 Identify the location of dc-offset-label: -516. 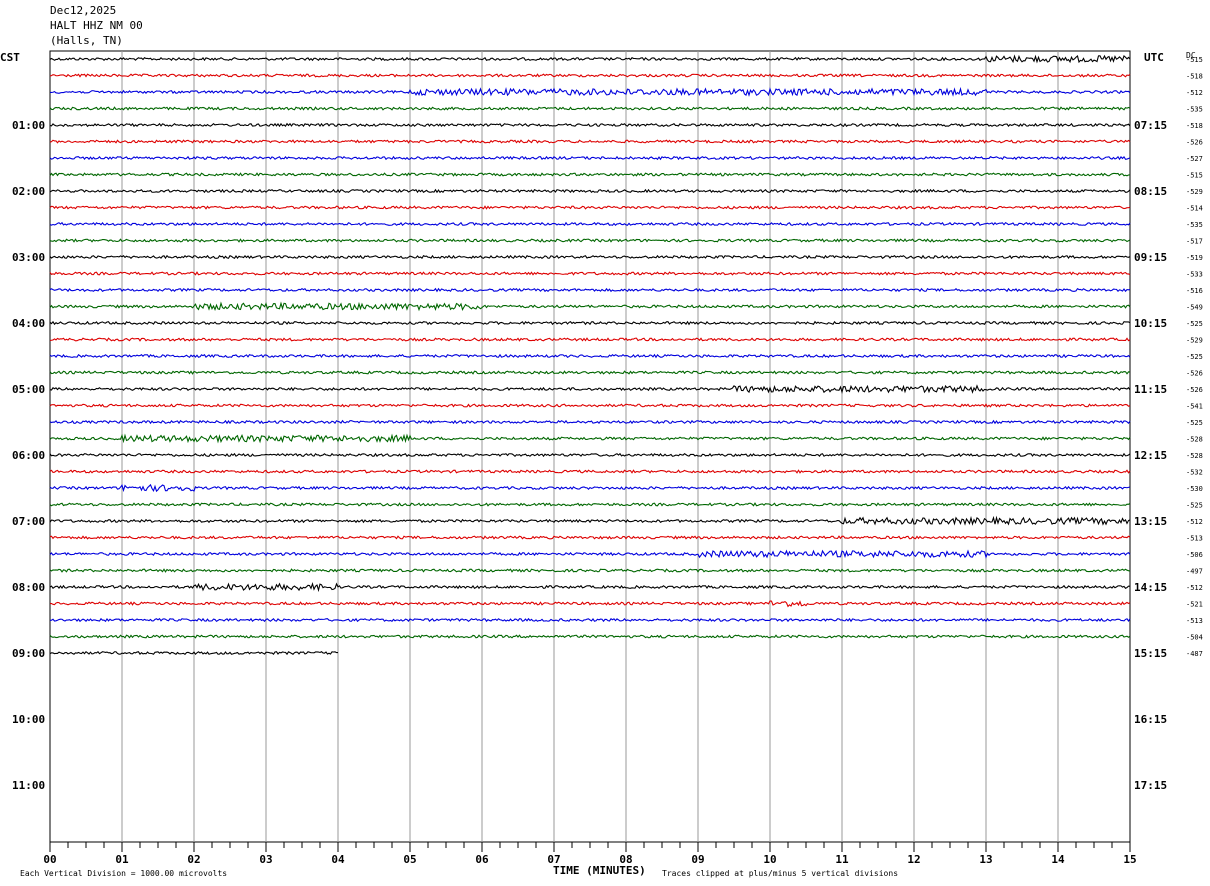
(1194, 291).